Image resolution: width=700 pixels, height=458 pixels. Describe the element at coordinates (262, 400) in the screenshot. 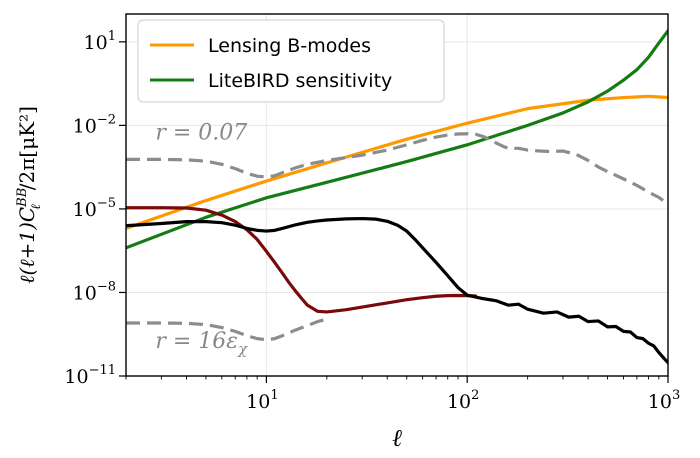

I see `x-tick-label: 10¹` at that location.